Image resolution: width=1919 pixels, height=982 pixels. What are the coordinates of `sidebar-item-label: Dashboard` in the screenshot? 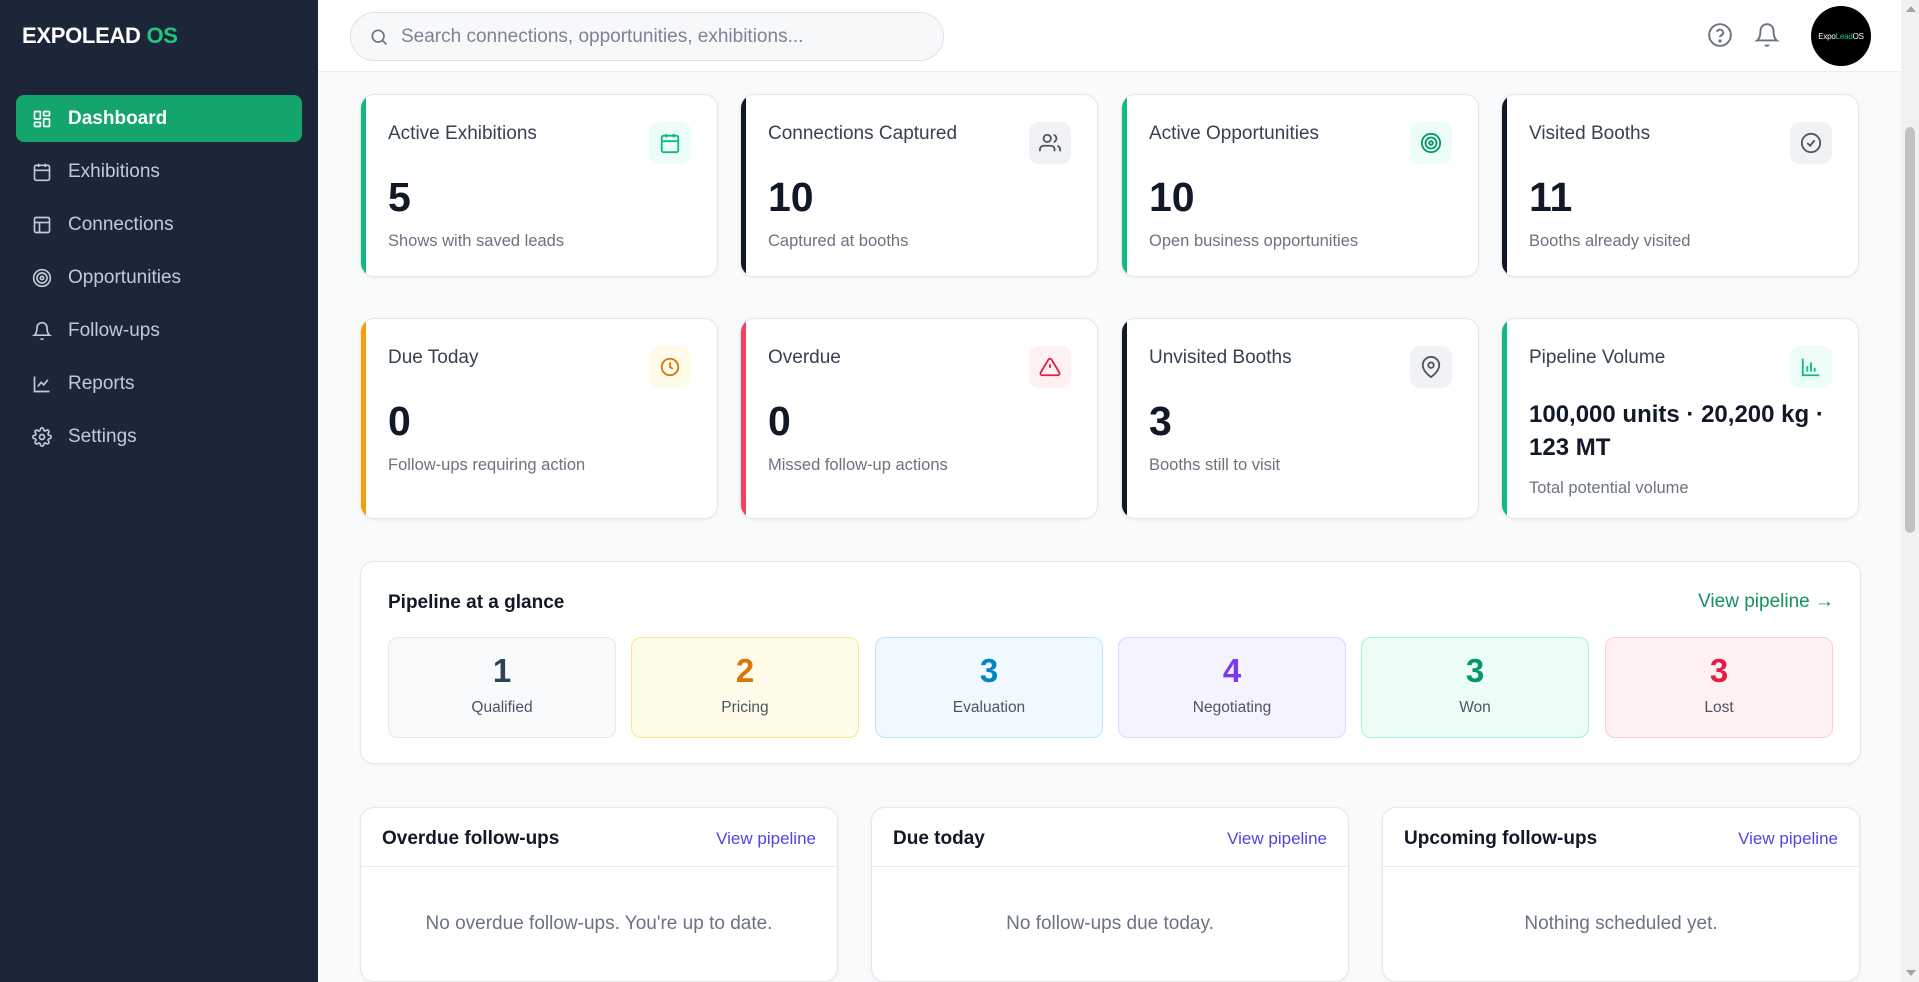 It's located at (118, 118).